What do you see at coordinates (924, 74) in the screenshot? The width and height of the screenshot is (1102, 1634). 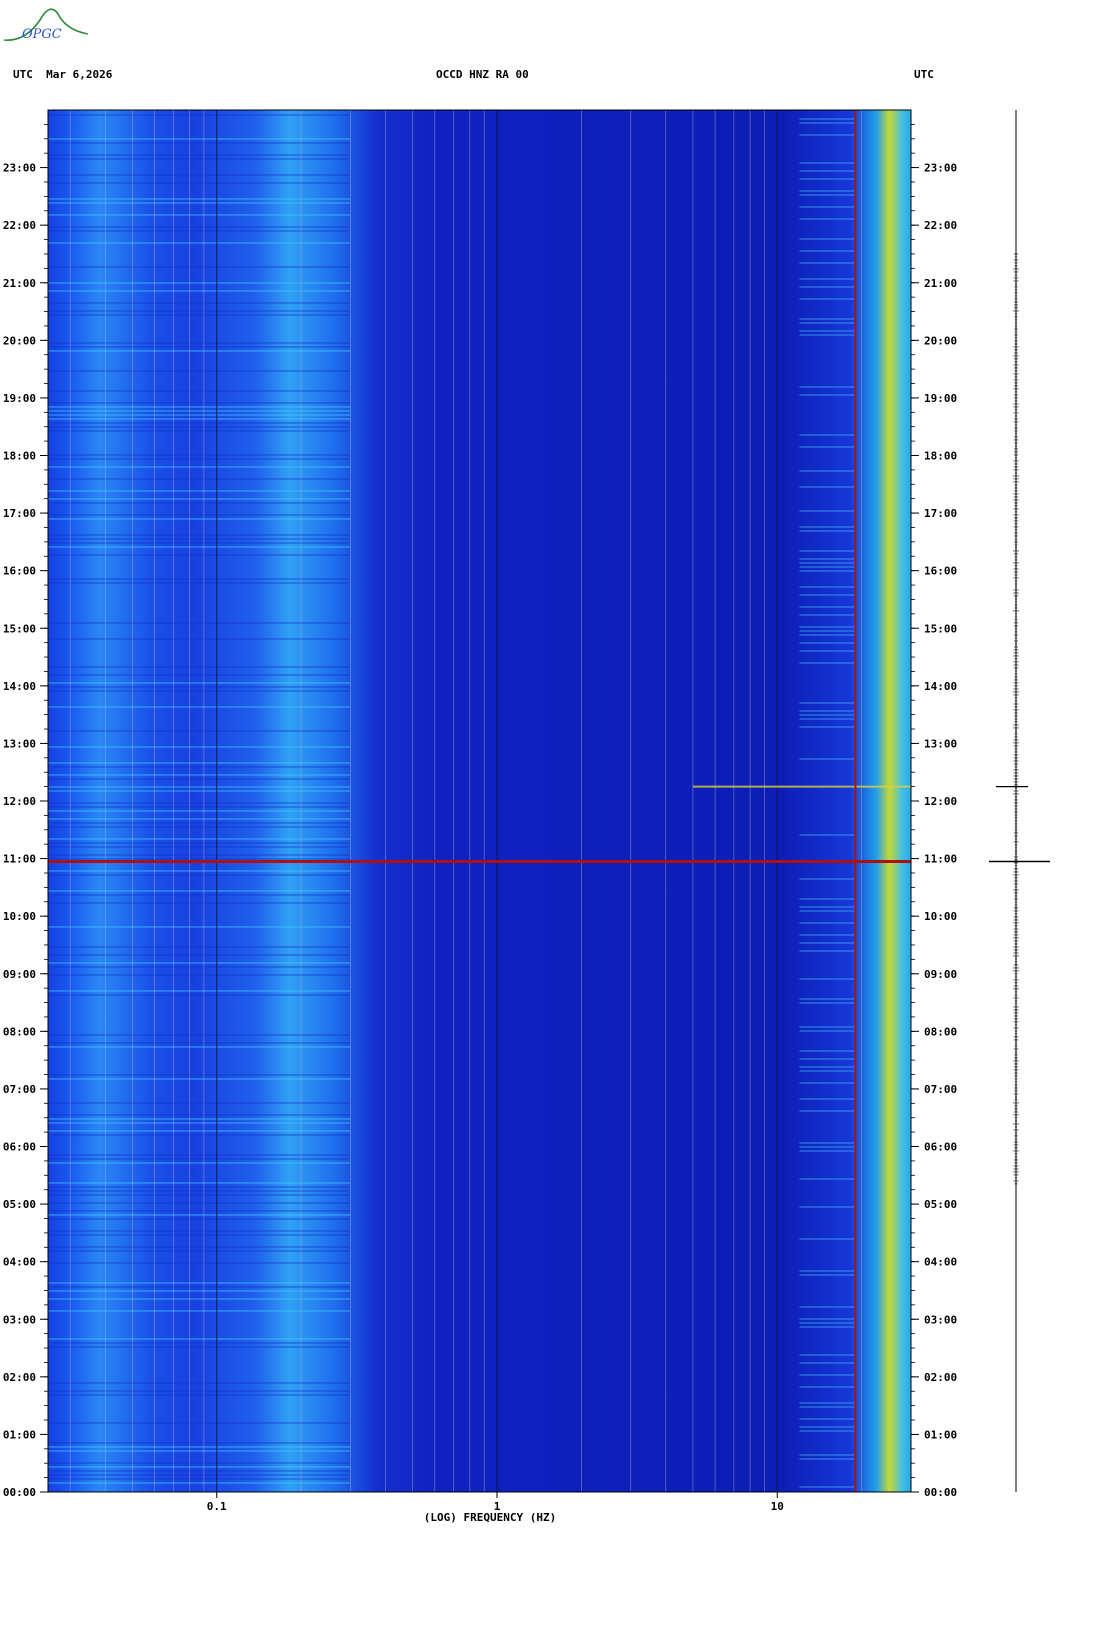 I see `header-right: UTC` at bounding box center [924, 74].